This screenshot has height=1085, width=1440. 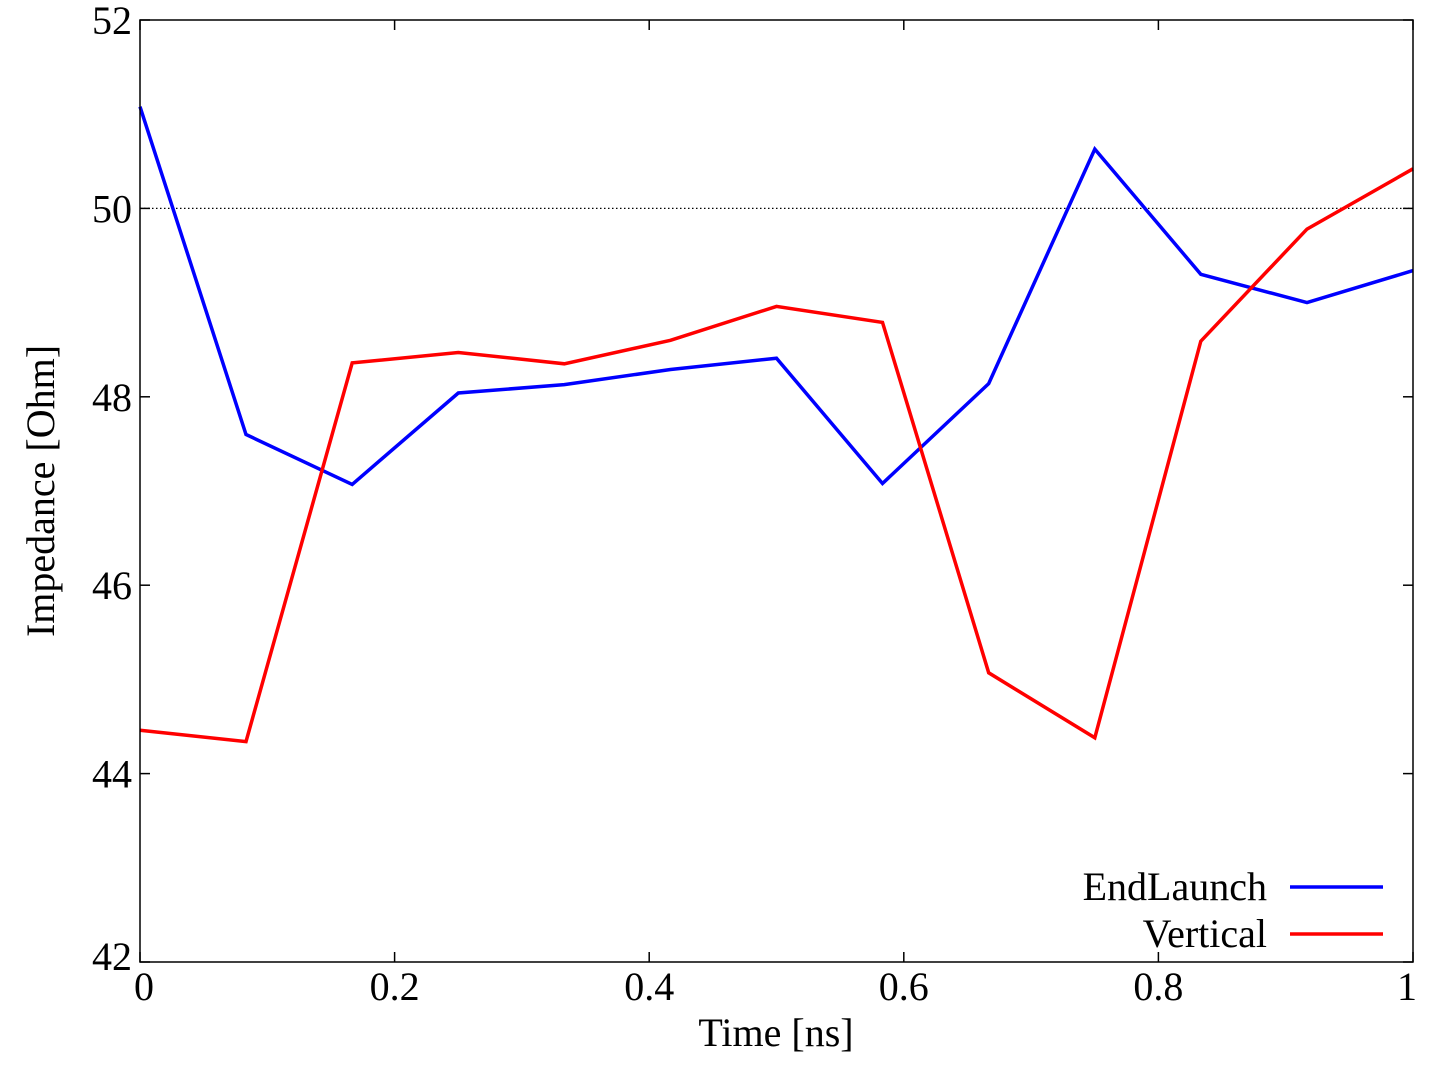 I want to click on x-tick-label: 0.6, so click(x=904, y=986).